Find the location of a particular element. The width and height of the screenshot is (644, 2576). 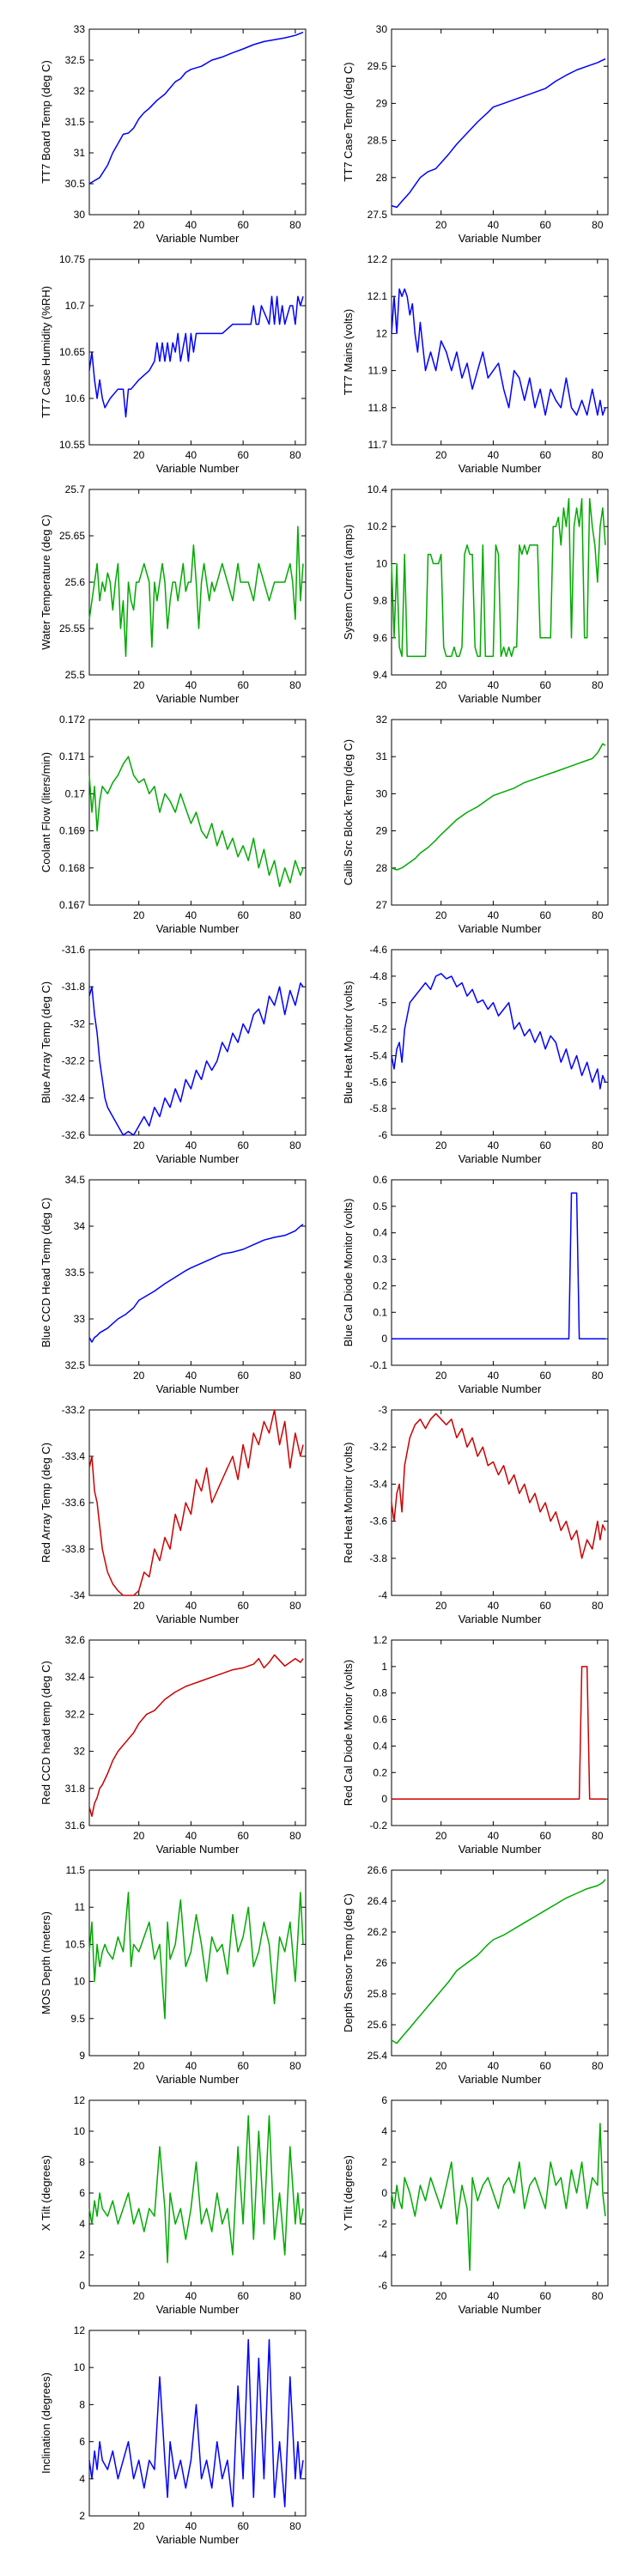

y-tick-label: 0.5 is located at coordinates (380, 1206).